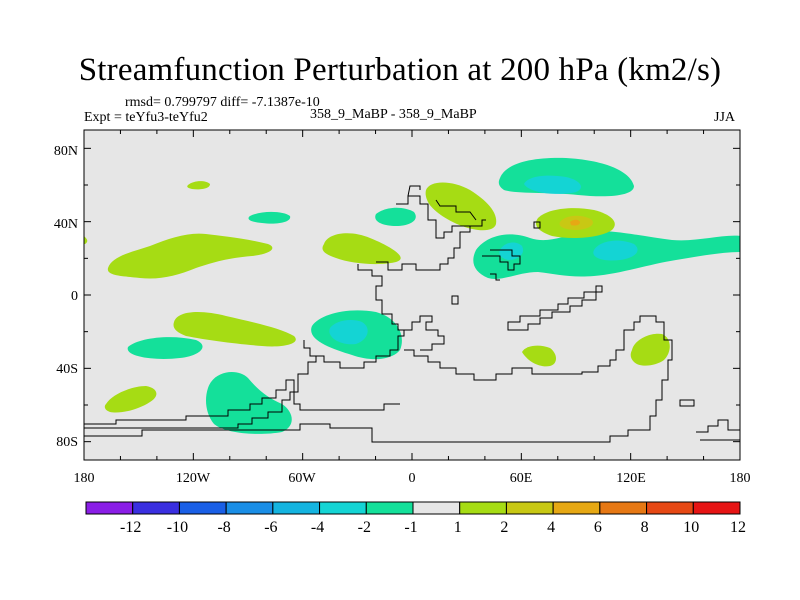 This screenshot has height=600, width=800. I want to click on colorbar, so click(413, 508).